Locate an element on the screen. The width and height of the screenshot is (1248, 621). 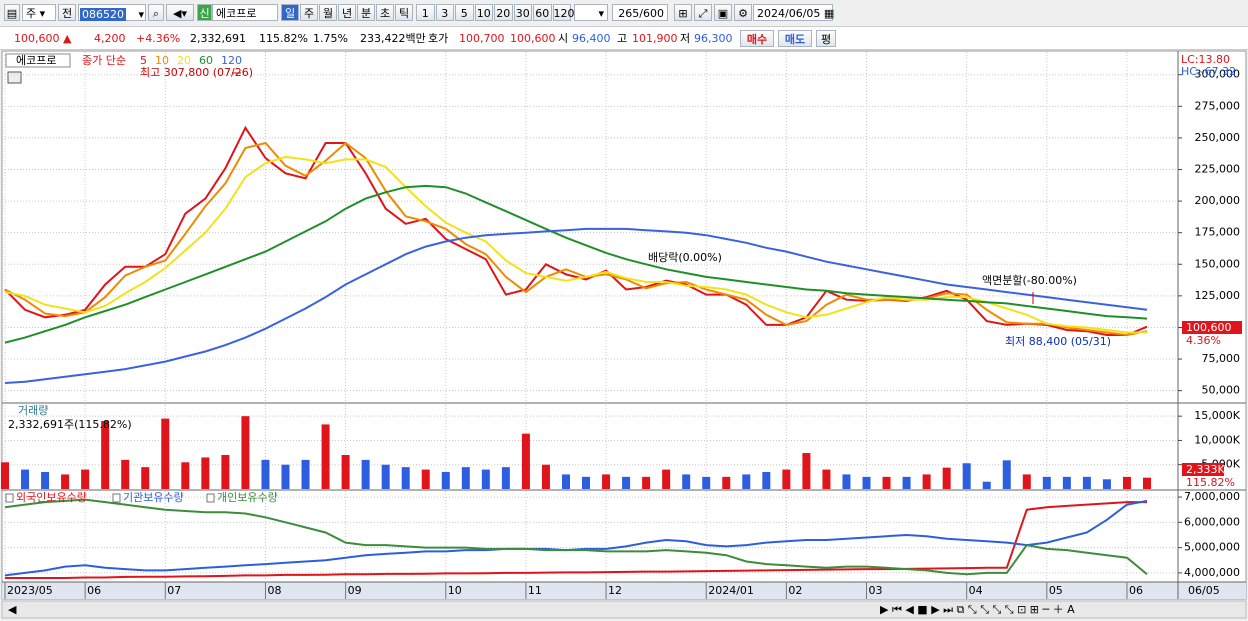
count-field: 265/600 is located at coordinates (640, 12).